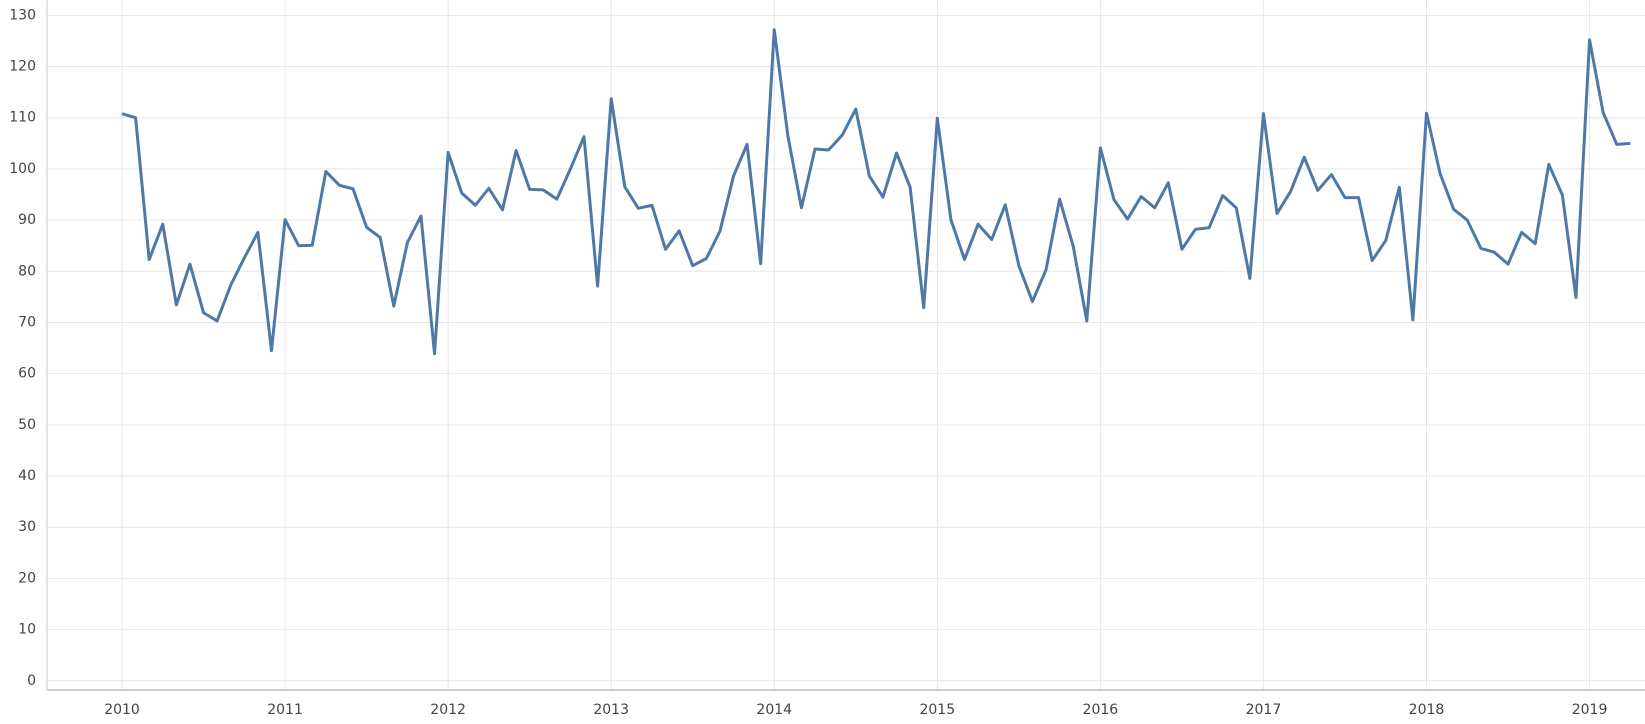  Describe the element at coordinates (27, 578) in the screenshot. I see `y-tick-label: 20` at that location.